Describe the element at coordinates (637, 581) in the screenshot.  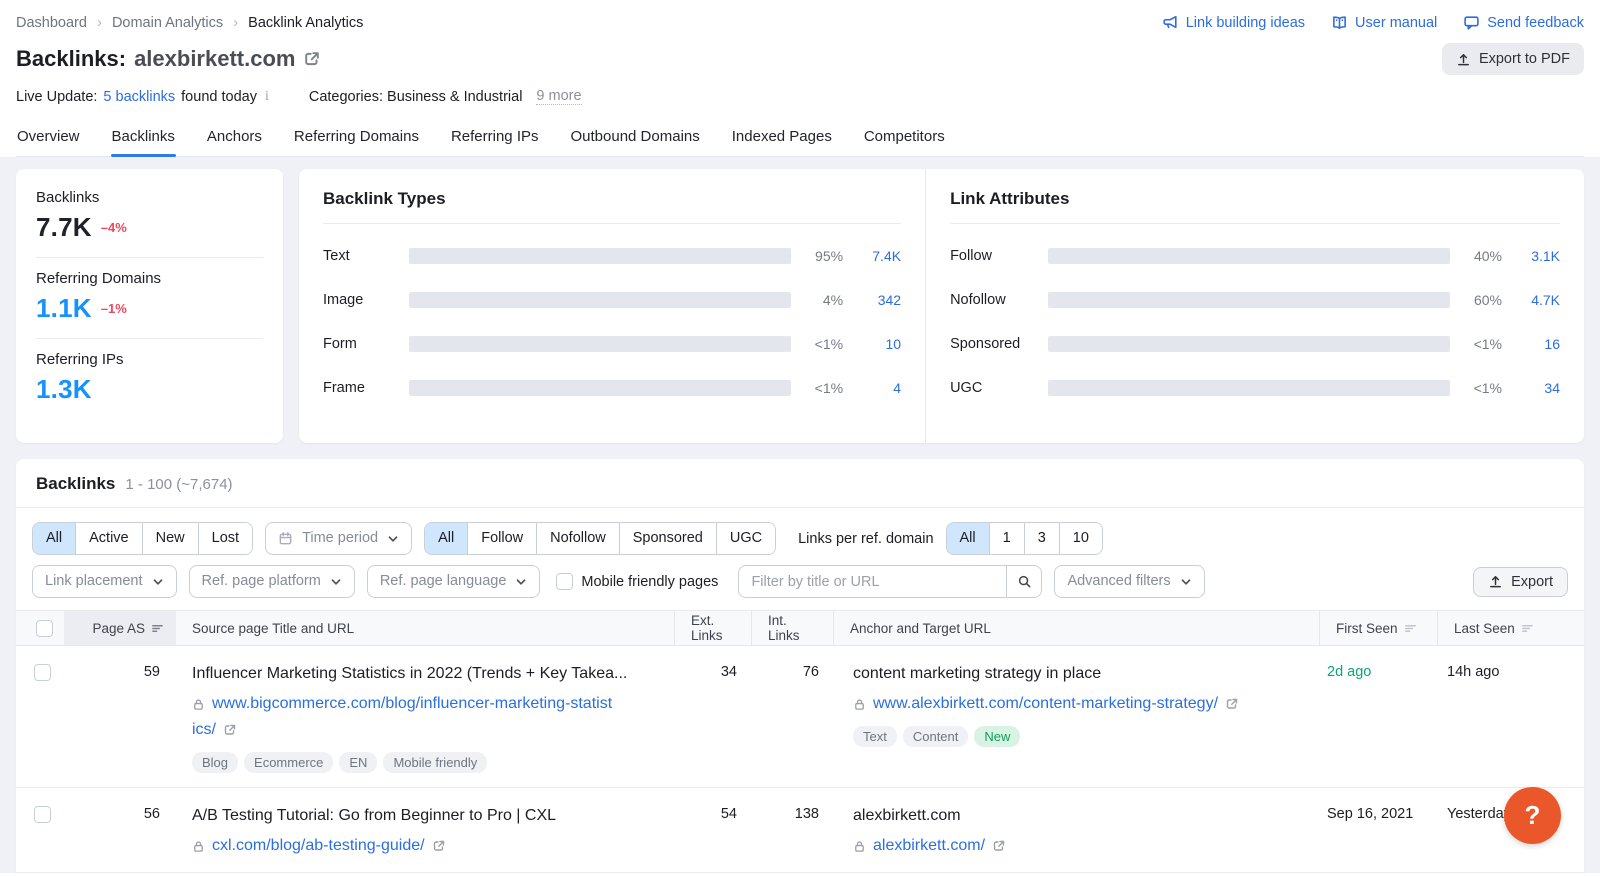
I see `mobile-friendly-checkbox-row: Mobile friendly pages` at that location.